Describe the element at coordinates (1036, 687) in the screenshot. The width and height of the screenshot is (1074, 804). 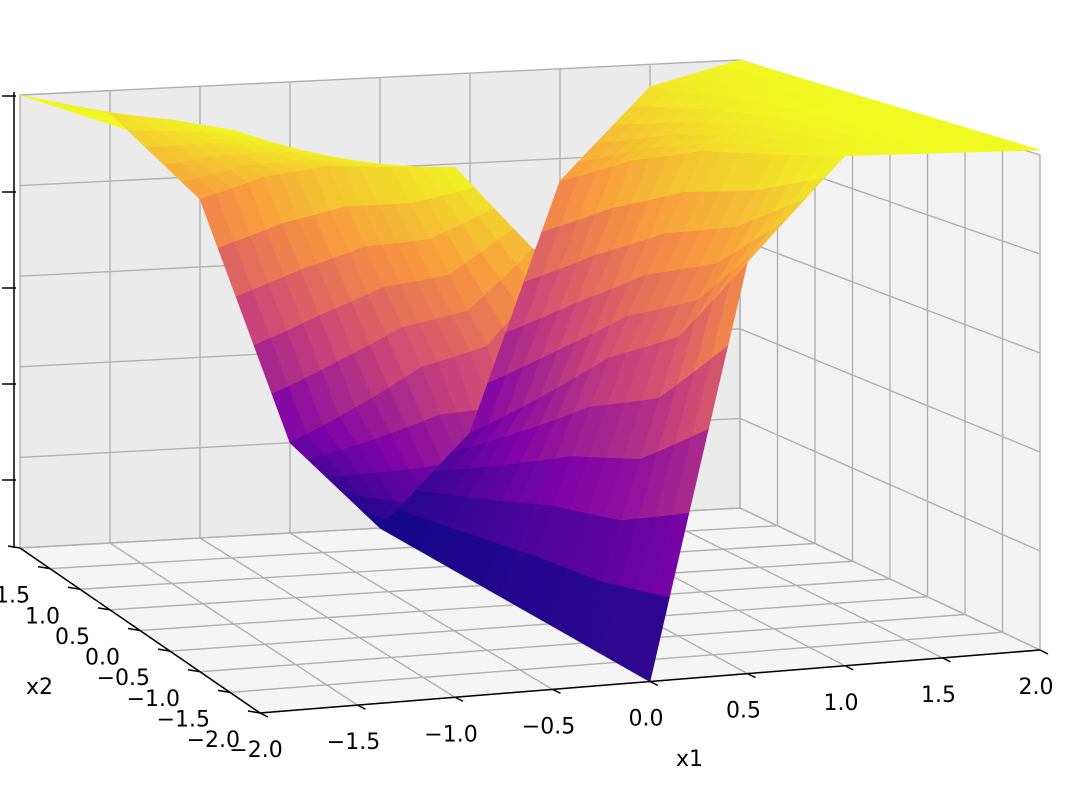
I see `x1-tick-label: 2.0` at that location.